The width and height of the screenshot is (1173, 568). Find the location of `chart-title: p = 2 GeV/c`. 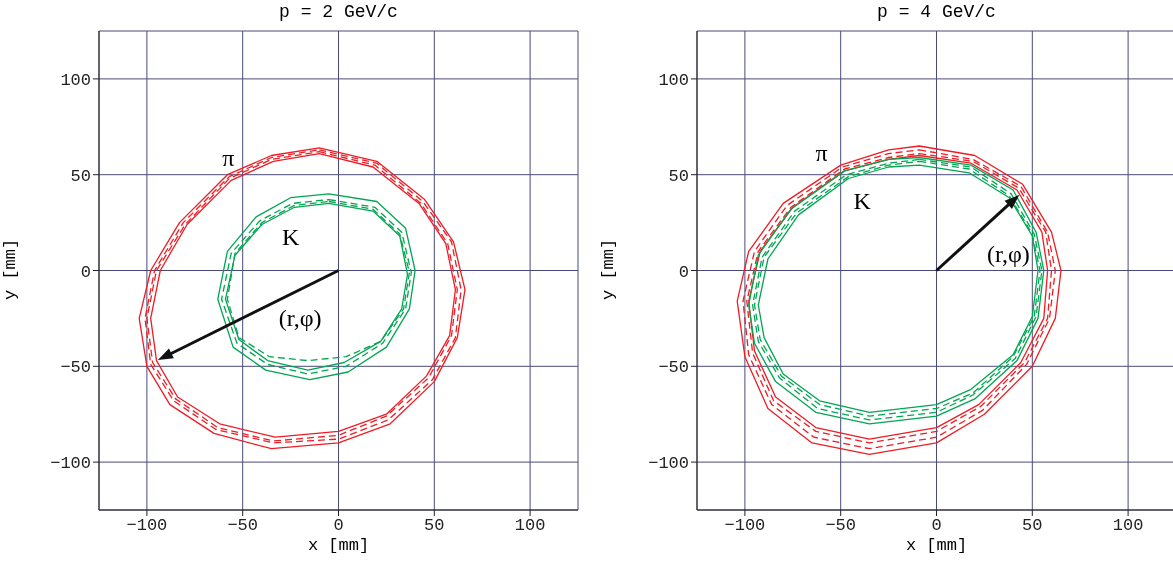

chart-title: p = 2 GeV/c is located at coordinates (338, 12).